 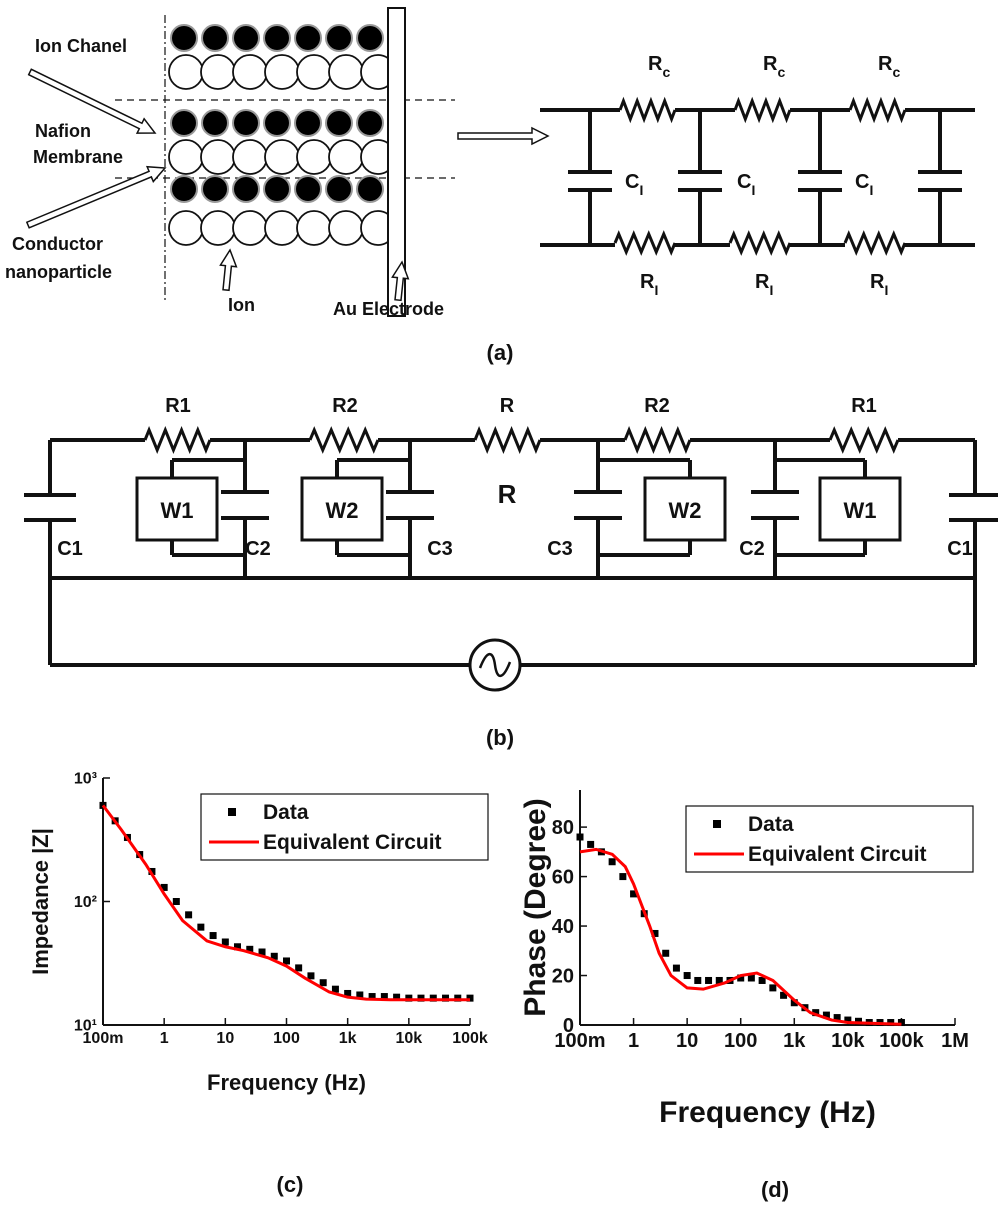 I want to click on x-axis-label: Frequency (Hz), so click(x=767, y=1112).